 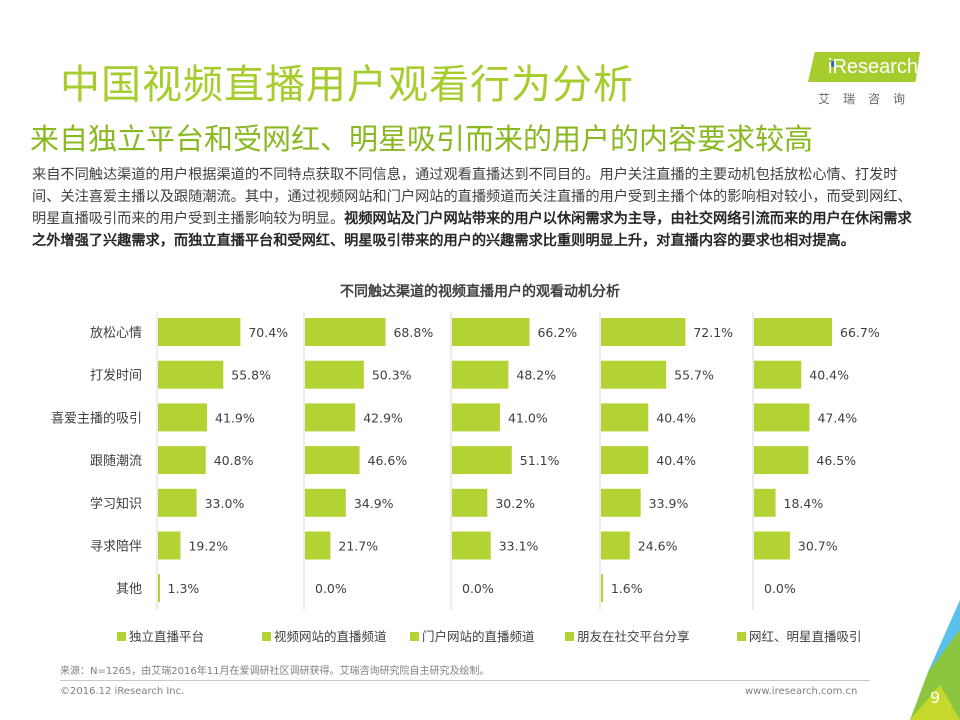 I want to click on data-label: 50.3%, so click(x=392, y=375).